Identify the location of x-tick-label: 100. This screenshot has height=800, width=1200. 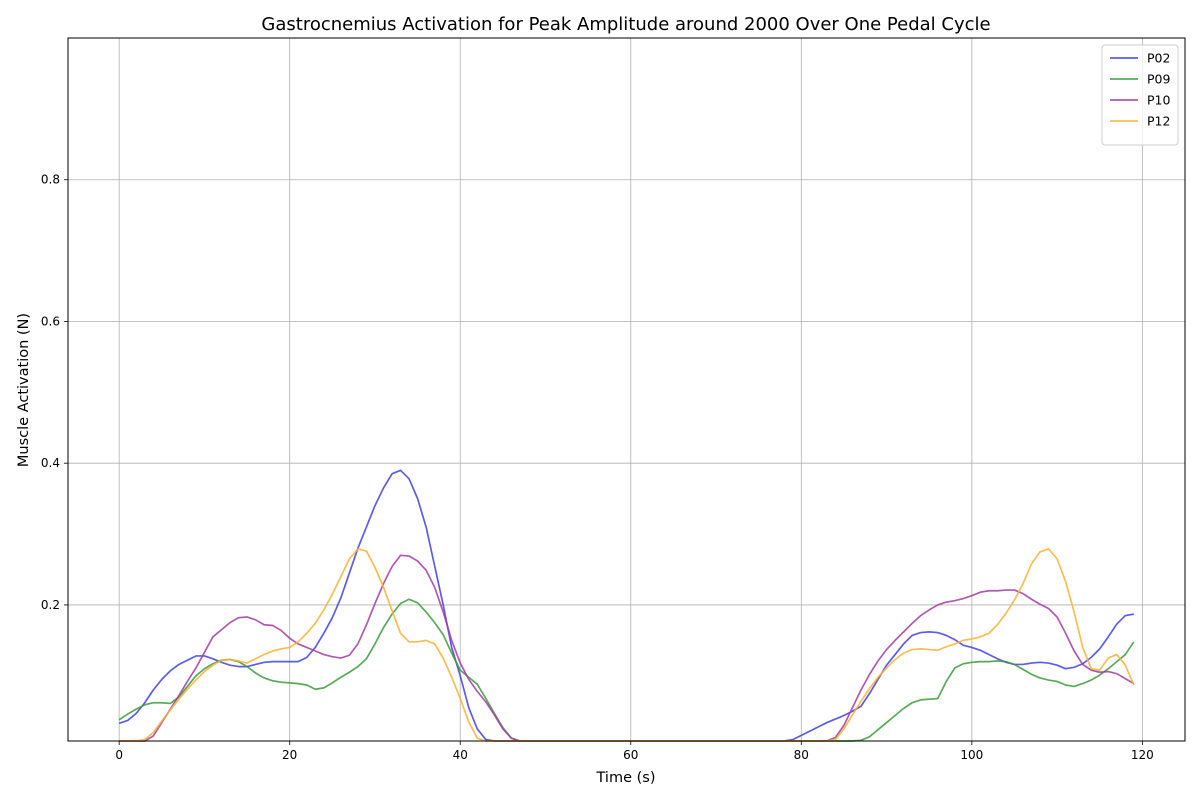
(971, 755).